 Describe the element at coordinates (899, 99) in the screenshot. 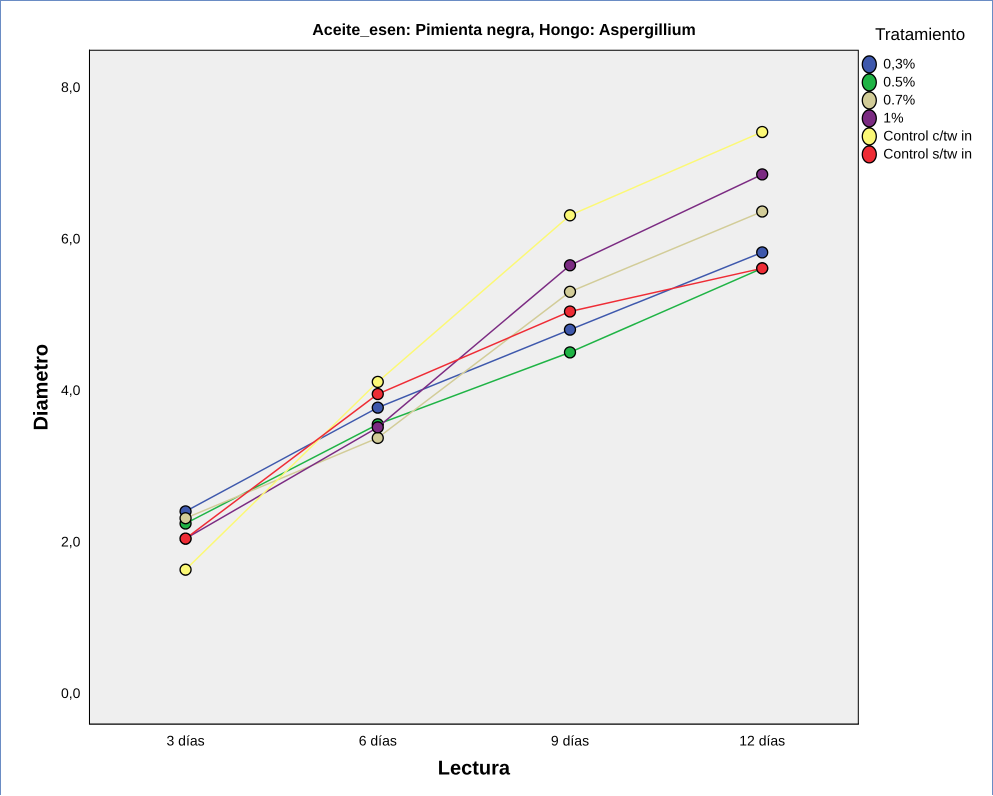

I see `legend-label: 0.7%` at that location.